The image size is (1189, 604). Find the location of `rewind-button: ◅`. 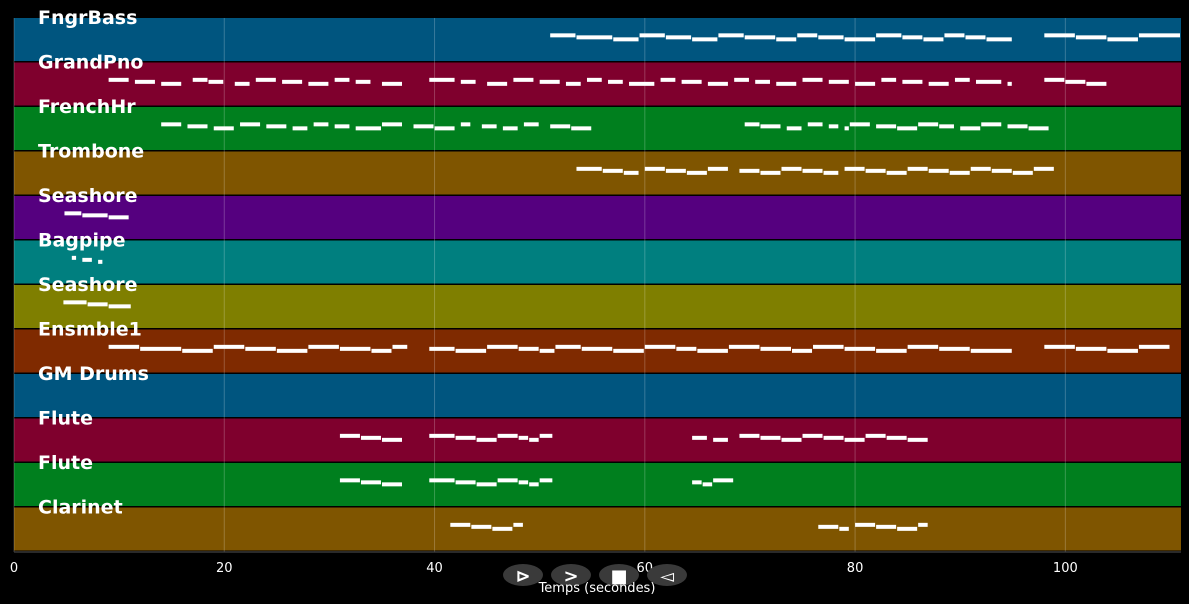

rewind-button: ◅ is located at coordinates (667, 575).